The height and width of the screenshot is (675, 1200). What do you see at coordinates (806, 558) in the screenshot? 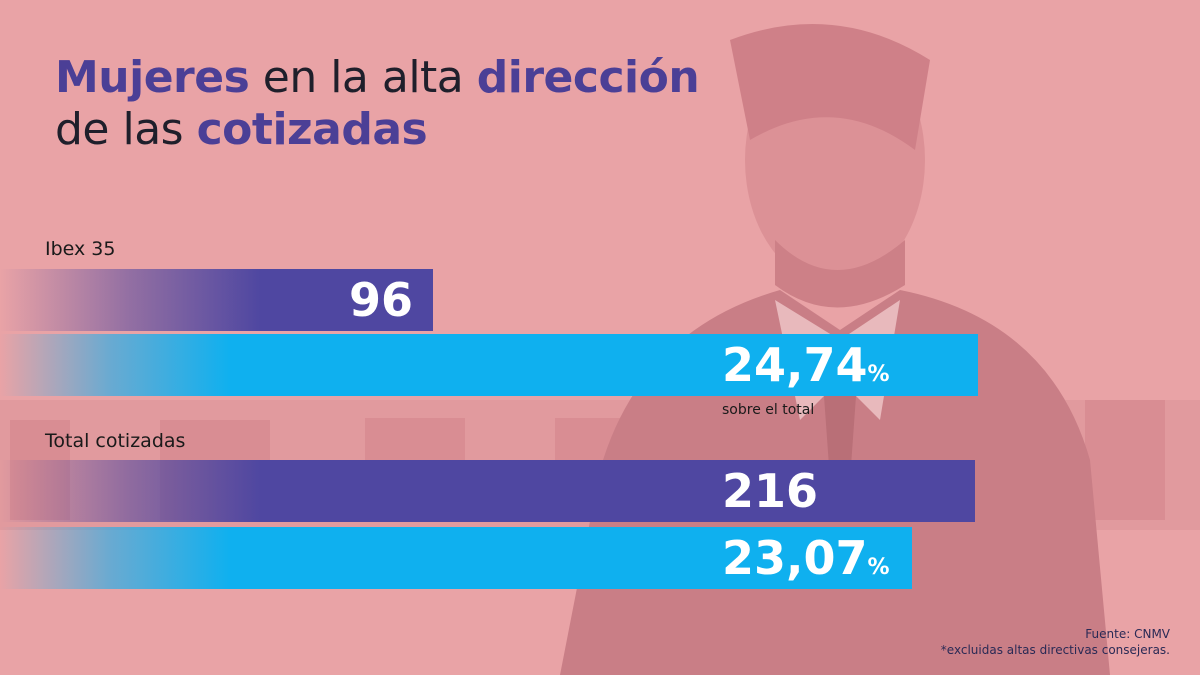
I see `bar-percent-value-total-cotizadas: 23,07%` at bounding box center [806, 558].